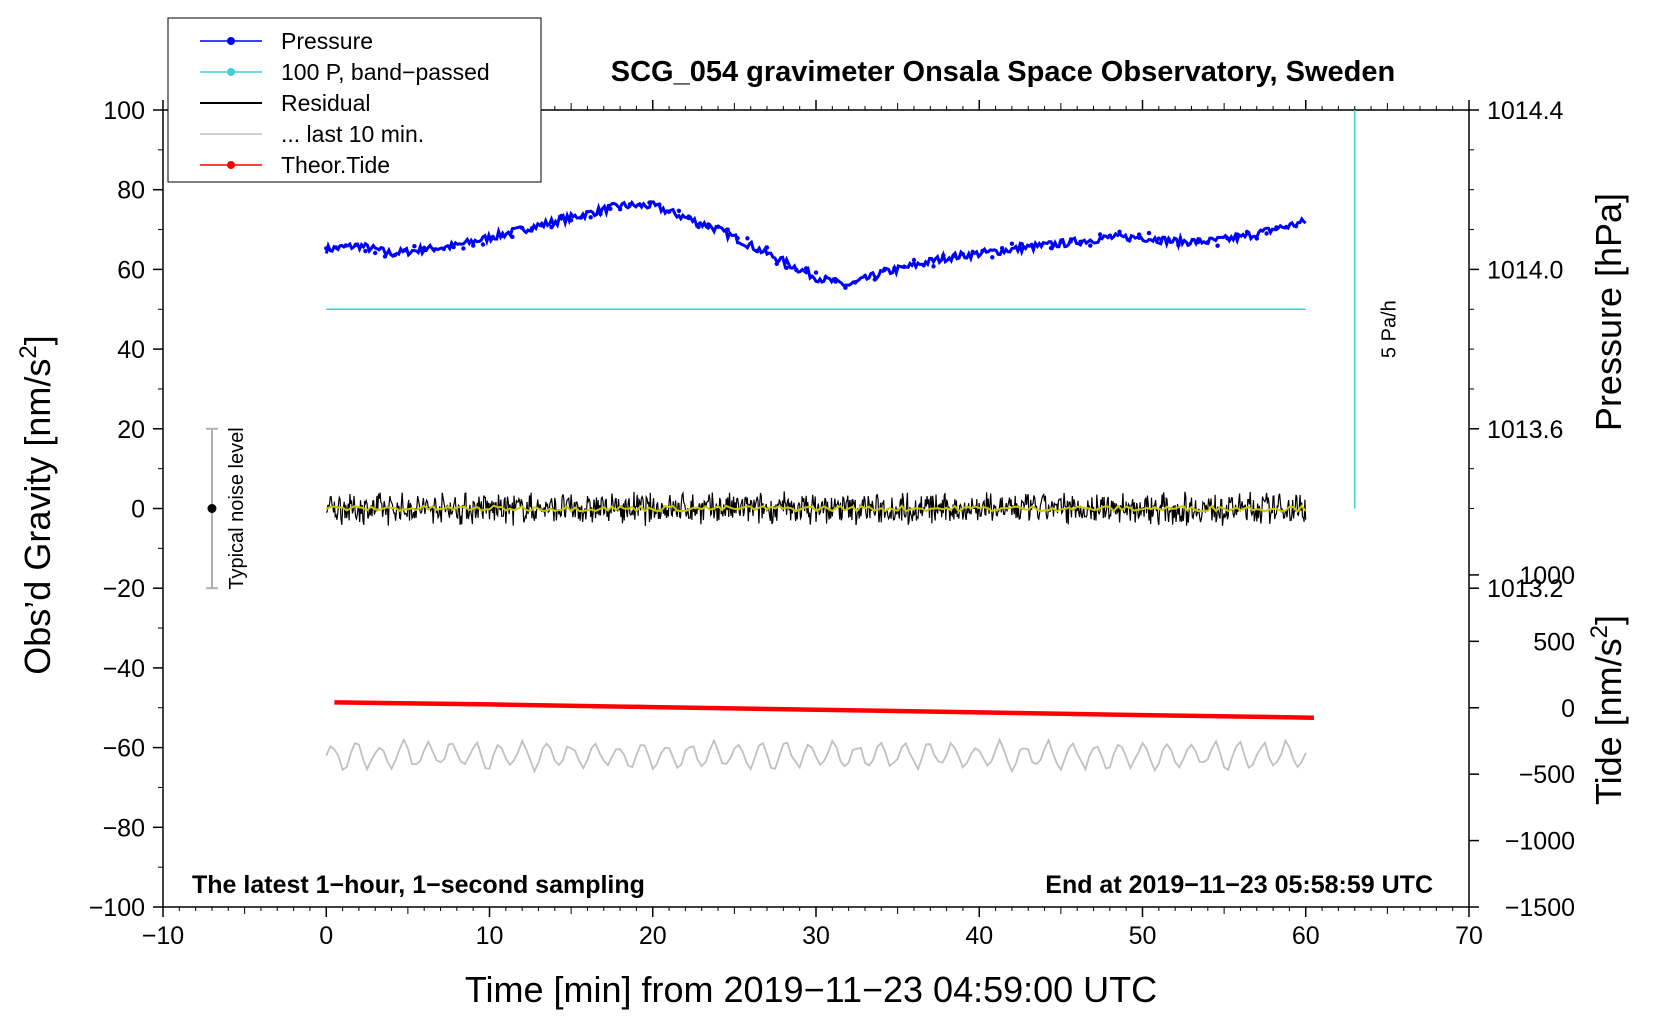 The image size is (1660, 1025). Describe the element at coordinates (979, 936) in the screenshot. I see `x-tick-label: 40` at that location.